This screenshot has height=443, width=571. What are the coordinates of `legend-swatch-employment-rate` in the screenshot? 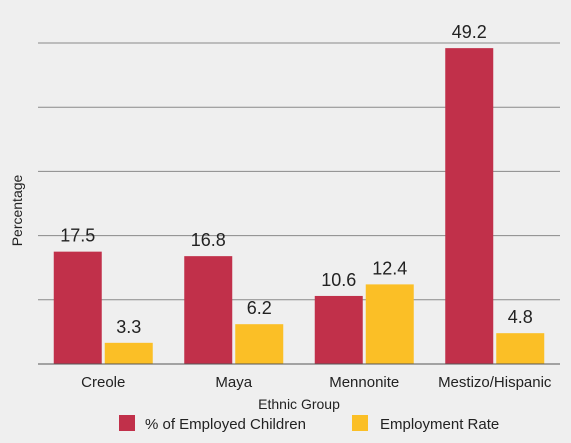 It's located at (360, 423).